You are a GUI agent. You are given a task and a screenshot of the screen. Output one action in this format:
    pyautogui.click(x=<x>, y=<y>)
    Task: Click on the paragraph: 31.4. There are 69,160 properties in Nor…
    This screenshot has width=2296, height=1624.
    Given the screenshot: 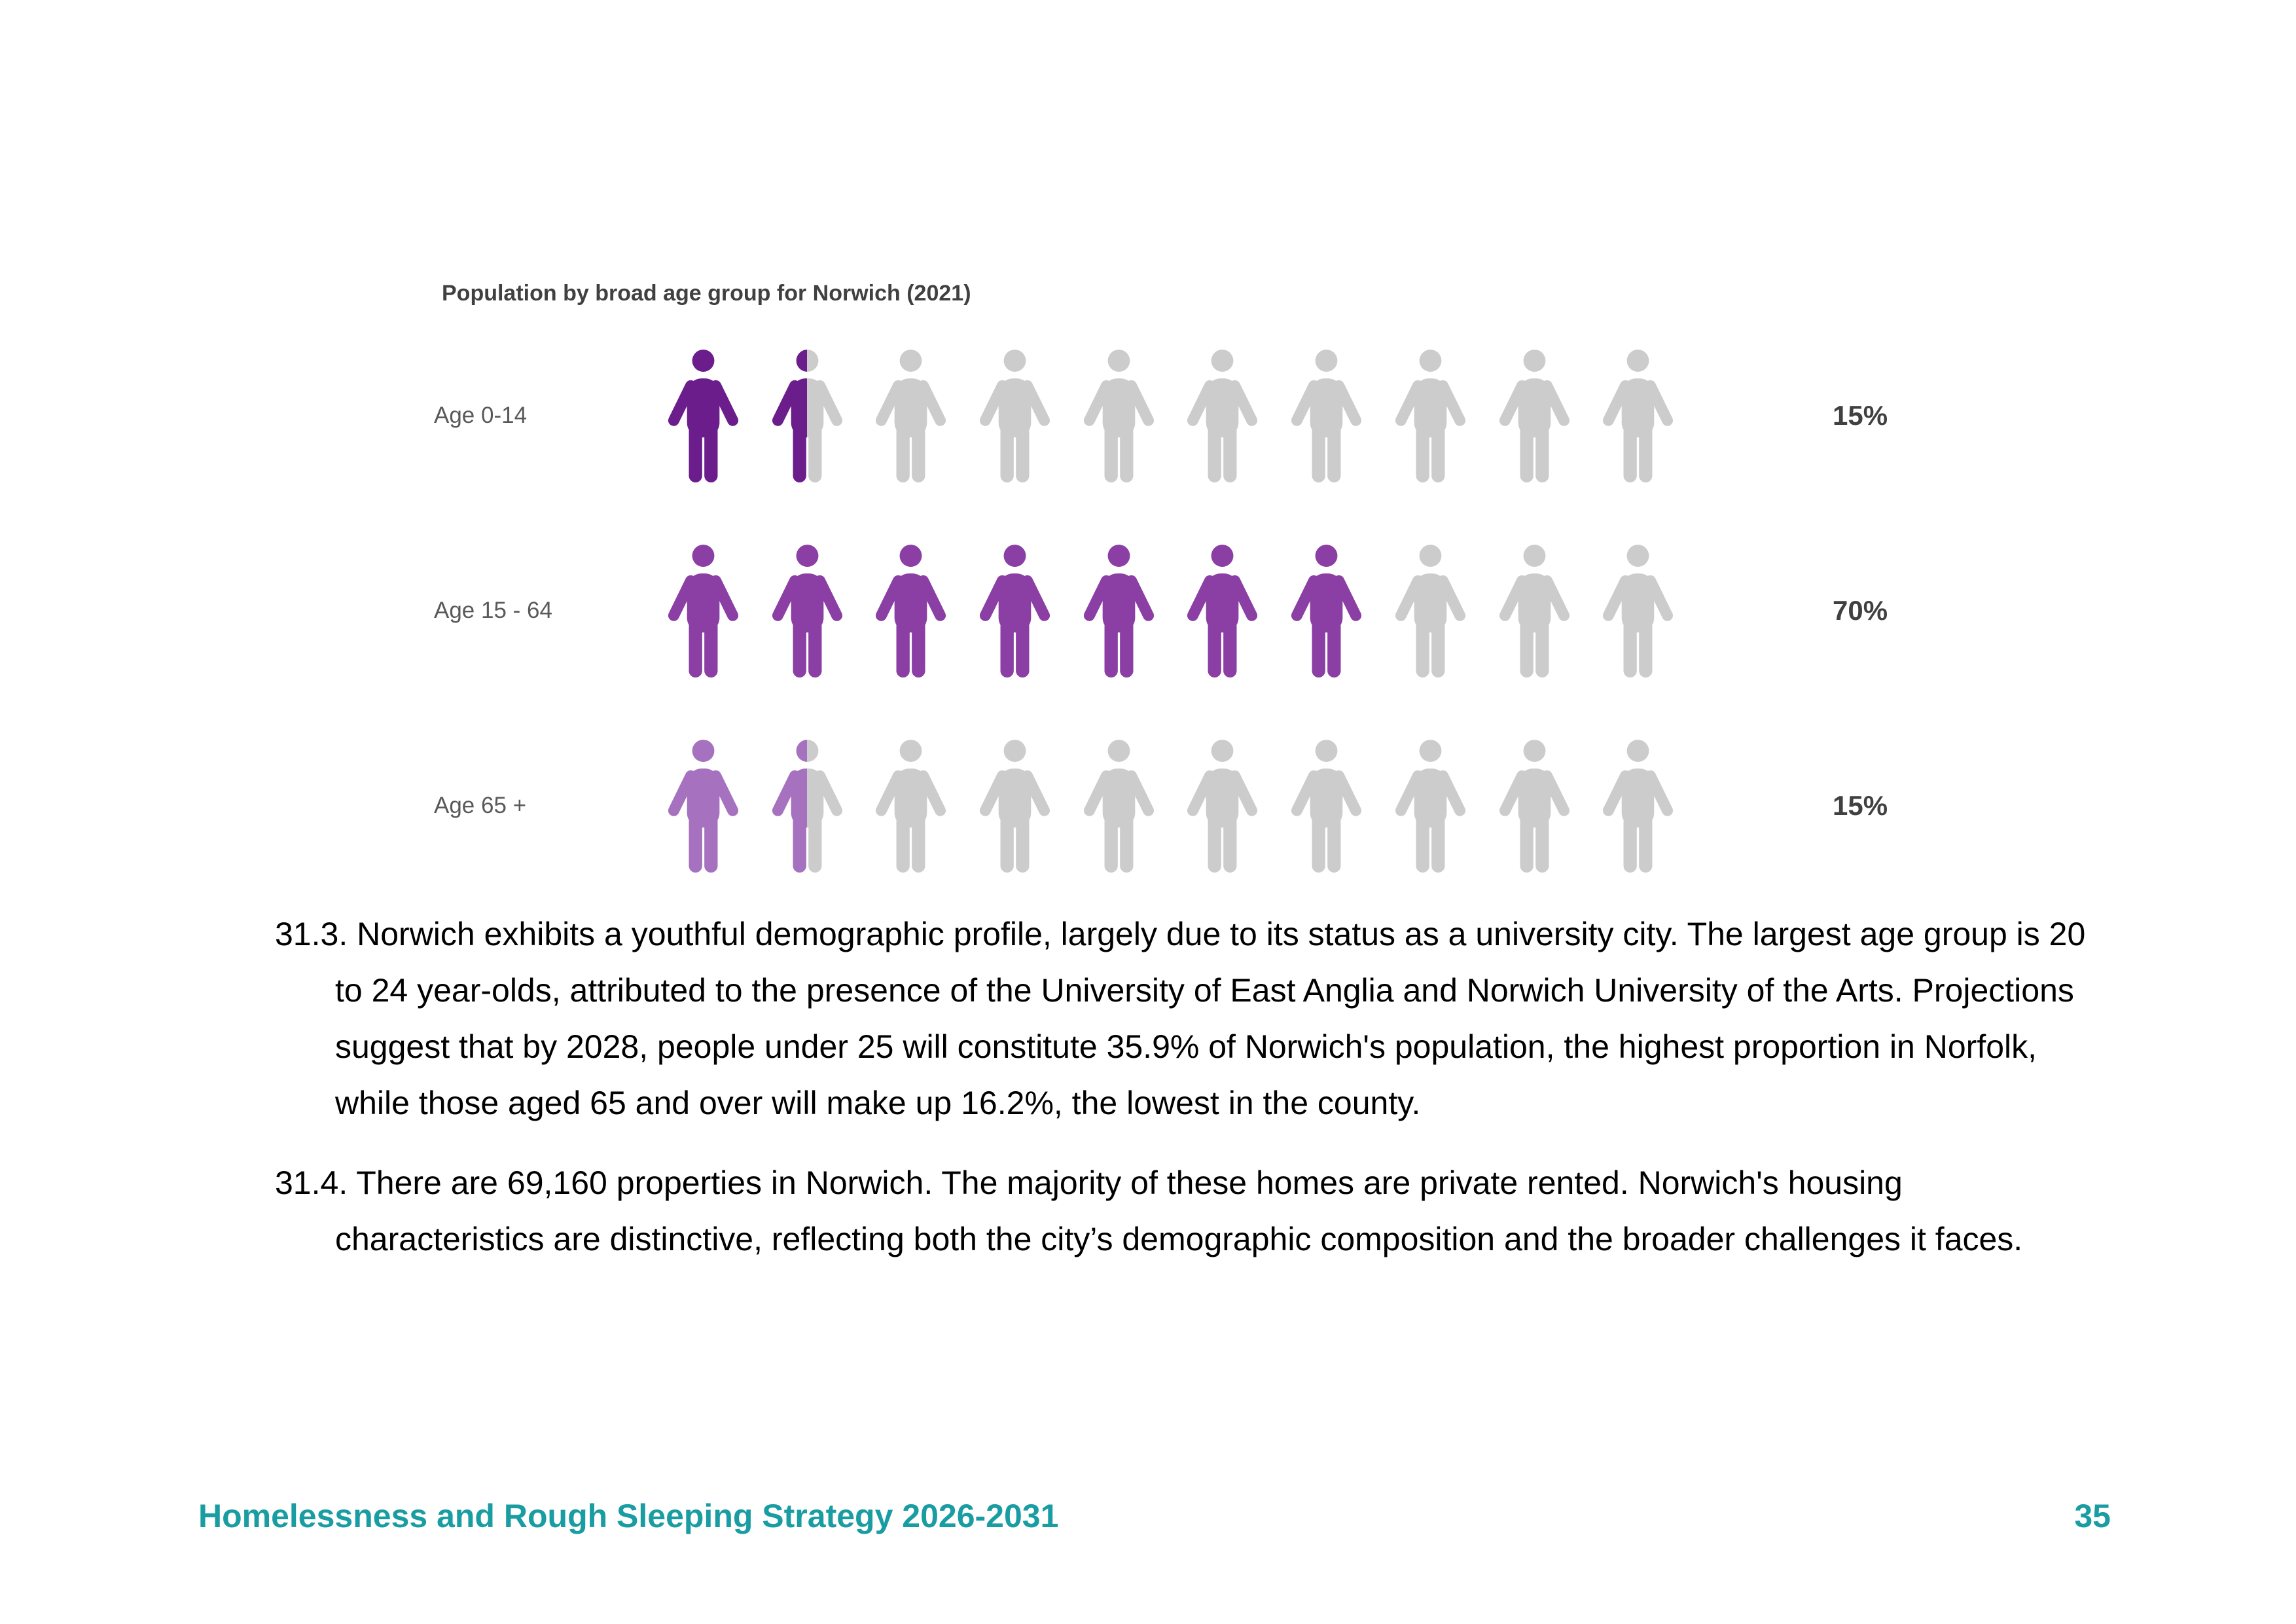 What is the action you would take?
    pyautogui.click(x=1193, y=1211)
    